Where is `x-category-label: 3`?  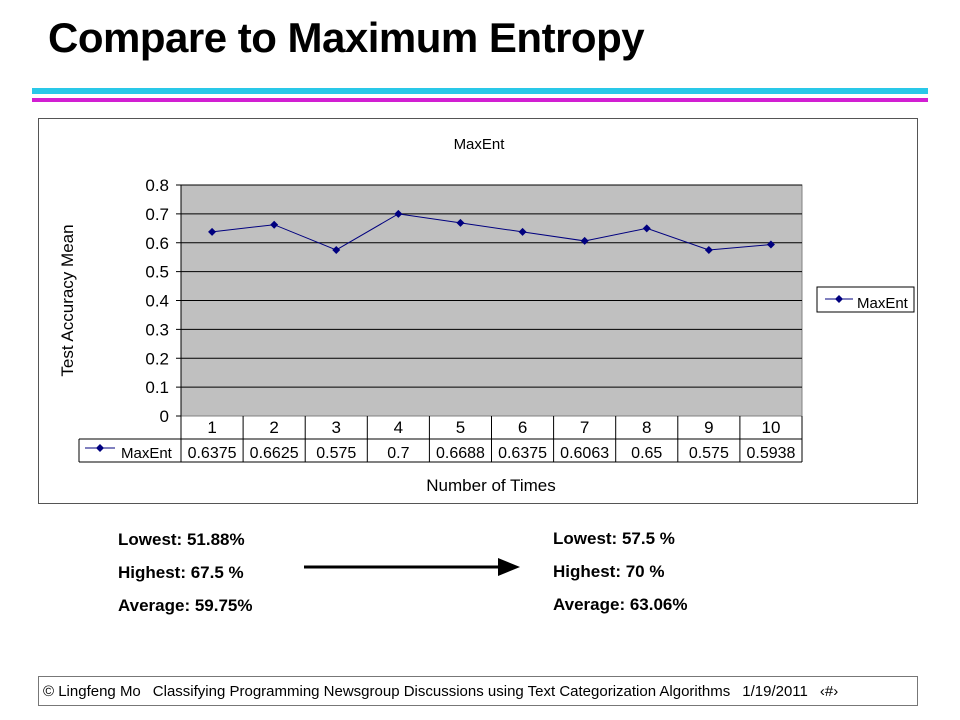
x-category-label: 3 is located at coordinates (336, 427).